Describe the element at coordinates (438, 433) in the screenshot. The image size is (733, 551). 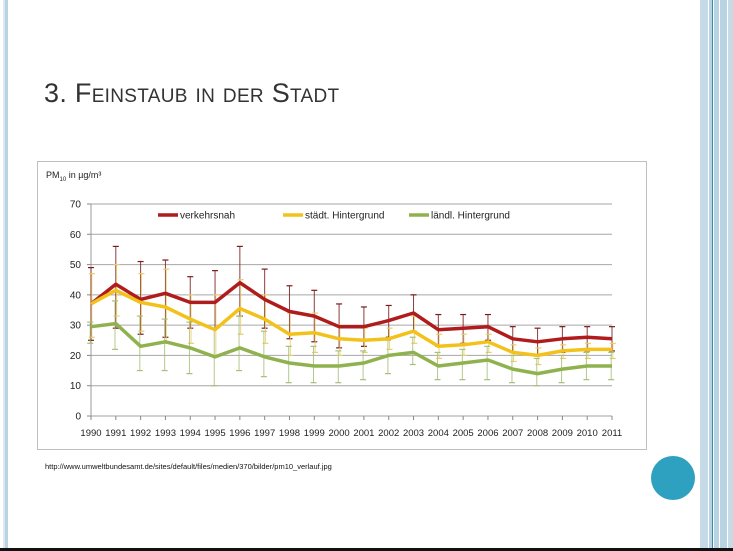
I see `x-tick-label: 2004` at that location.